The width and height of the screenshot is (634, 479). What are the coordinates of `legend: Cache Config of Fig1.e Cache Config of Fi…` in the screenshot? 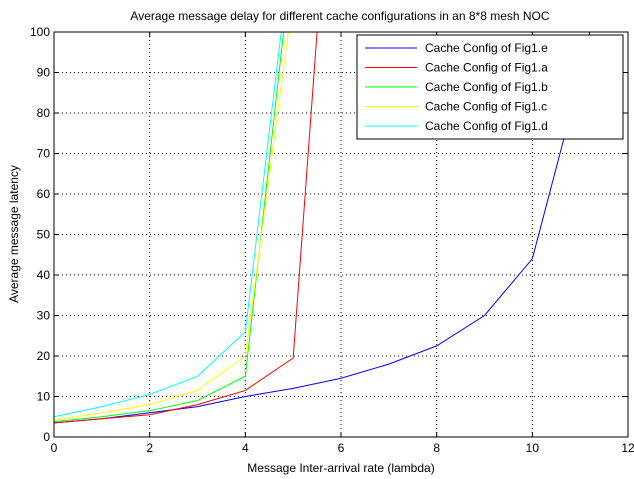 It's located at (490, 87).